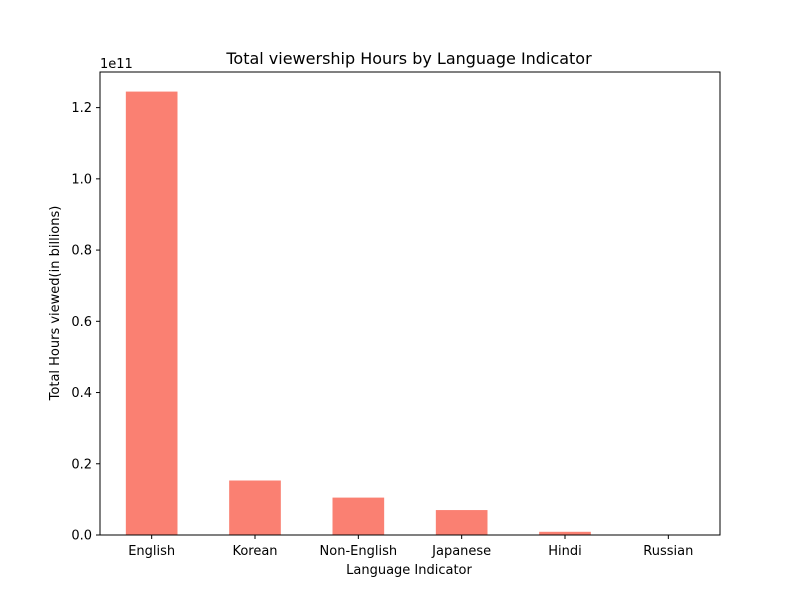  I want to click on x-tick-label: Japanese, so click(461, 551).